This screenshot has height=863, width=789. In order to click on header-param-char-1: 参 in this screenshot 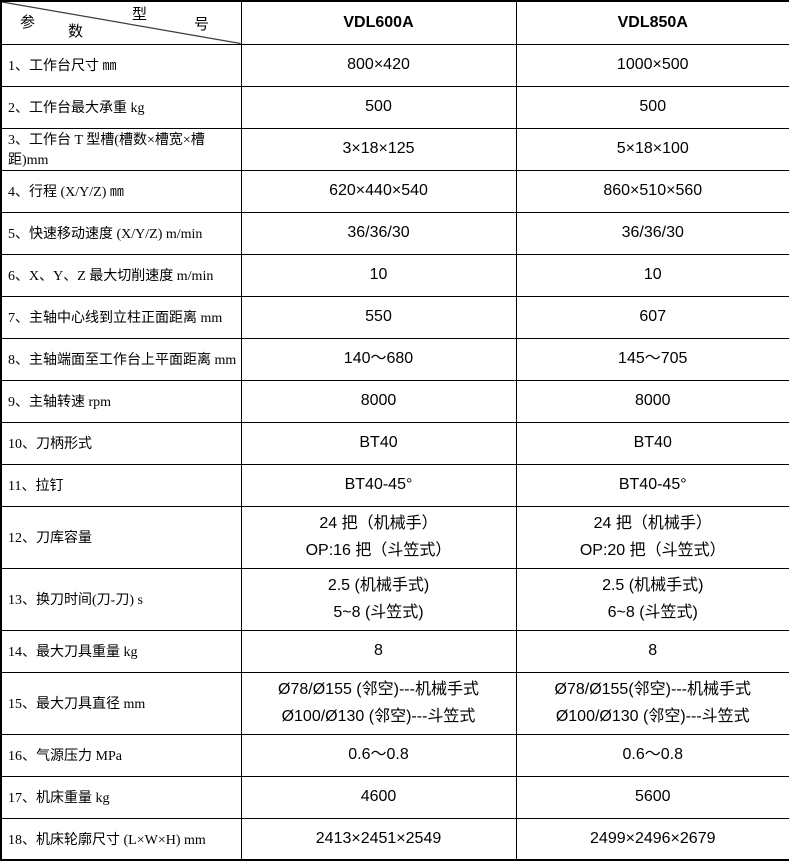, I will do `click(28, 23)`.